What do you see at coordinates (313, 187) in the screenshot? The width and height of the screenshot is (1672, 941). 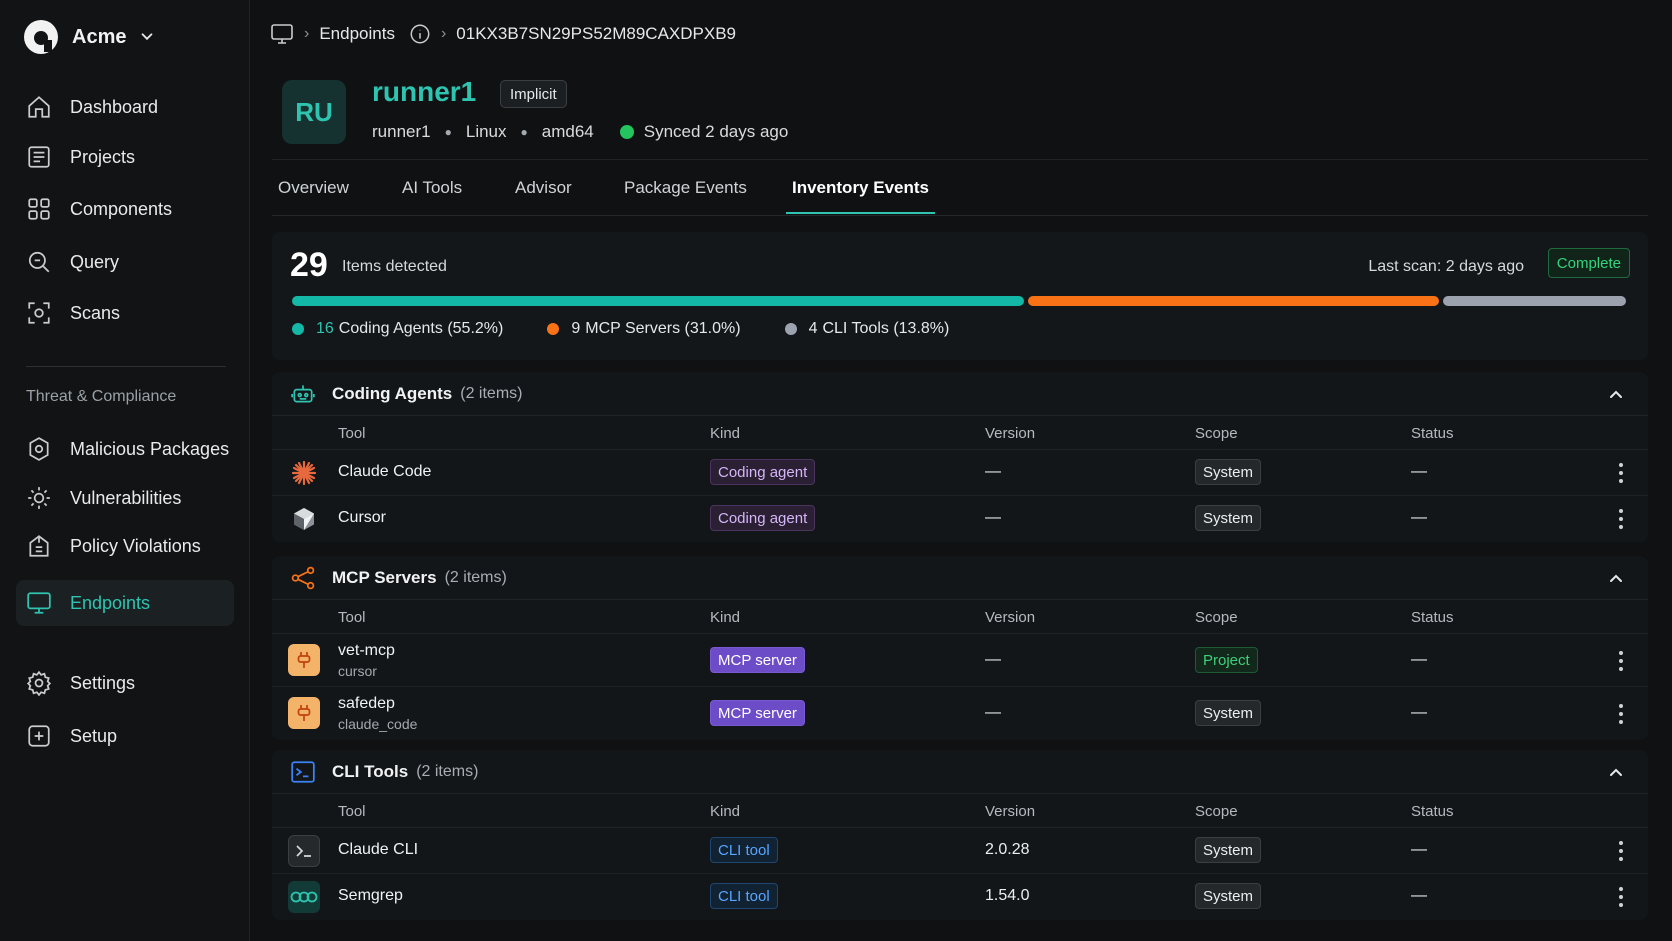 I see `tab-overview: Overview` at bounding box center [313, 187].